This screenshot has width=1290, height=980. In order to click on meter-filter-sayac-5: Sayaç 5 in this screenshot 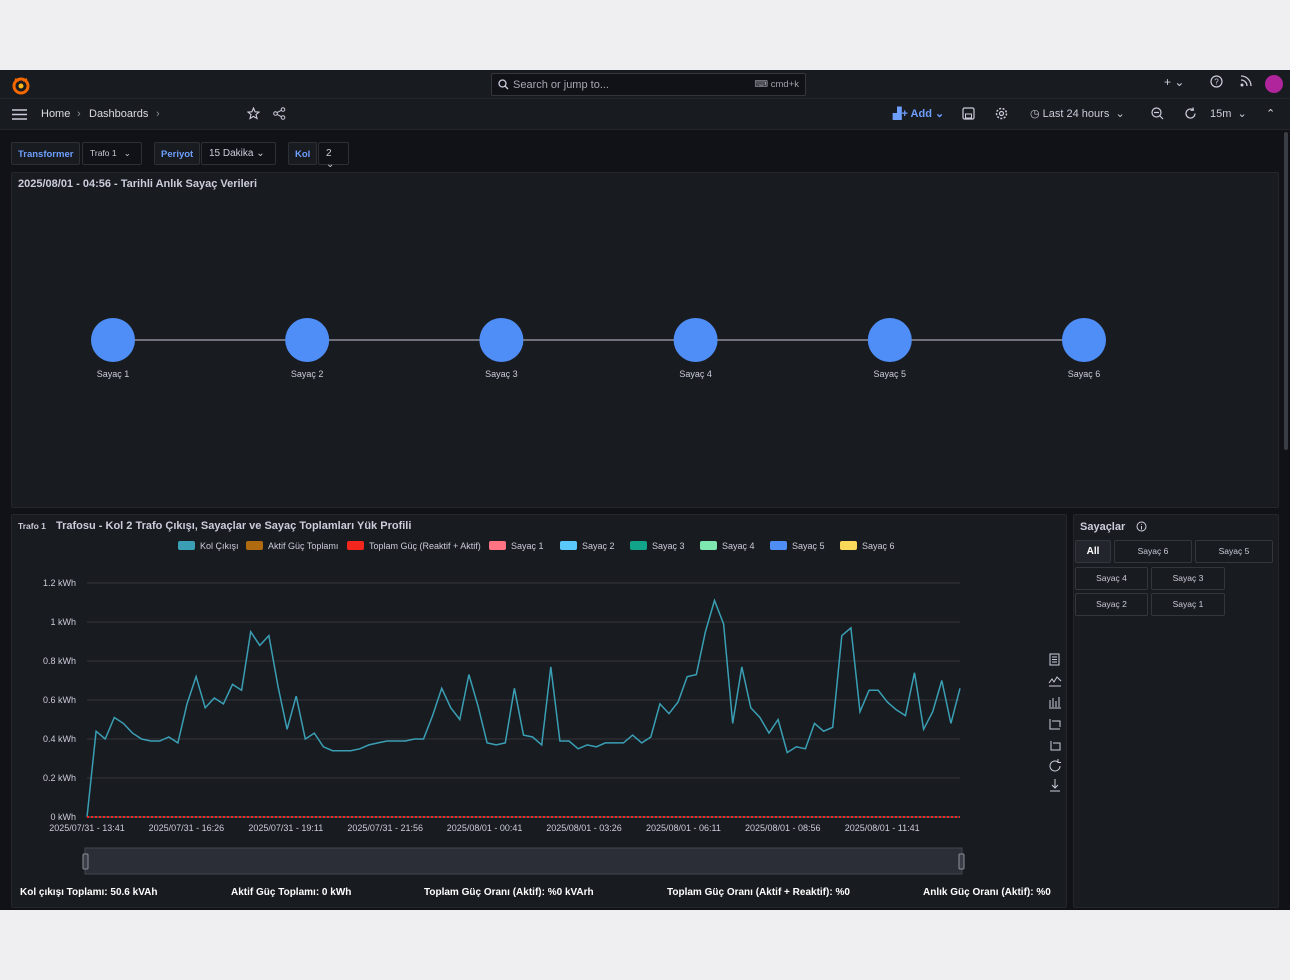, I will do `click(1234, 551)`.